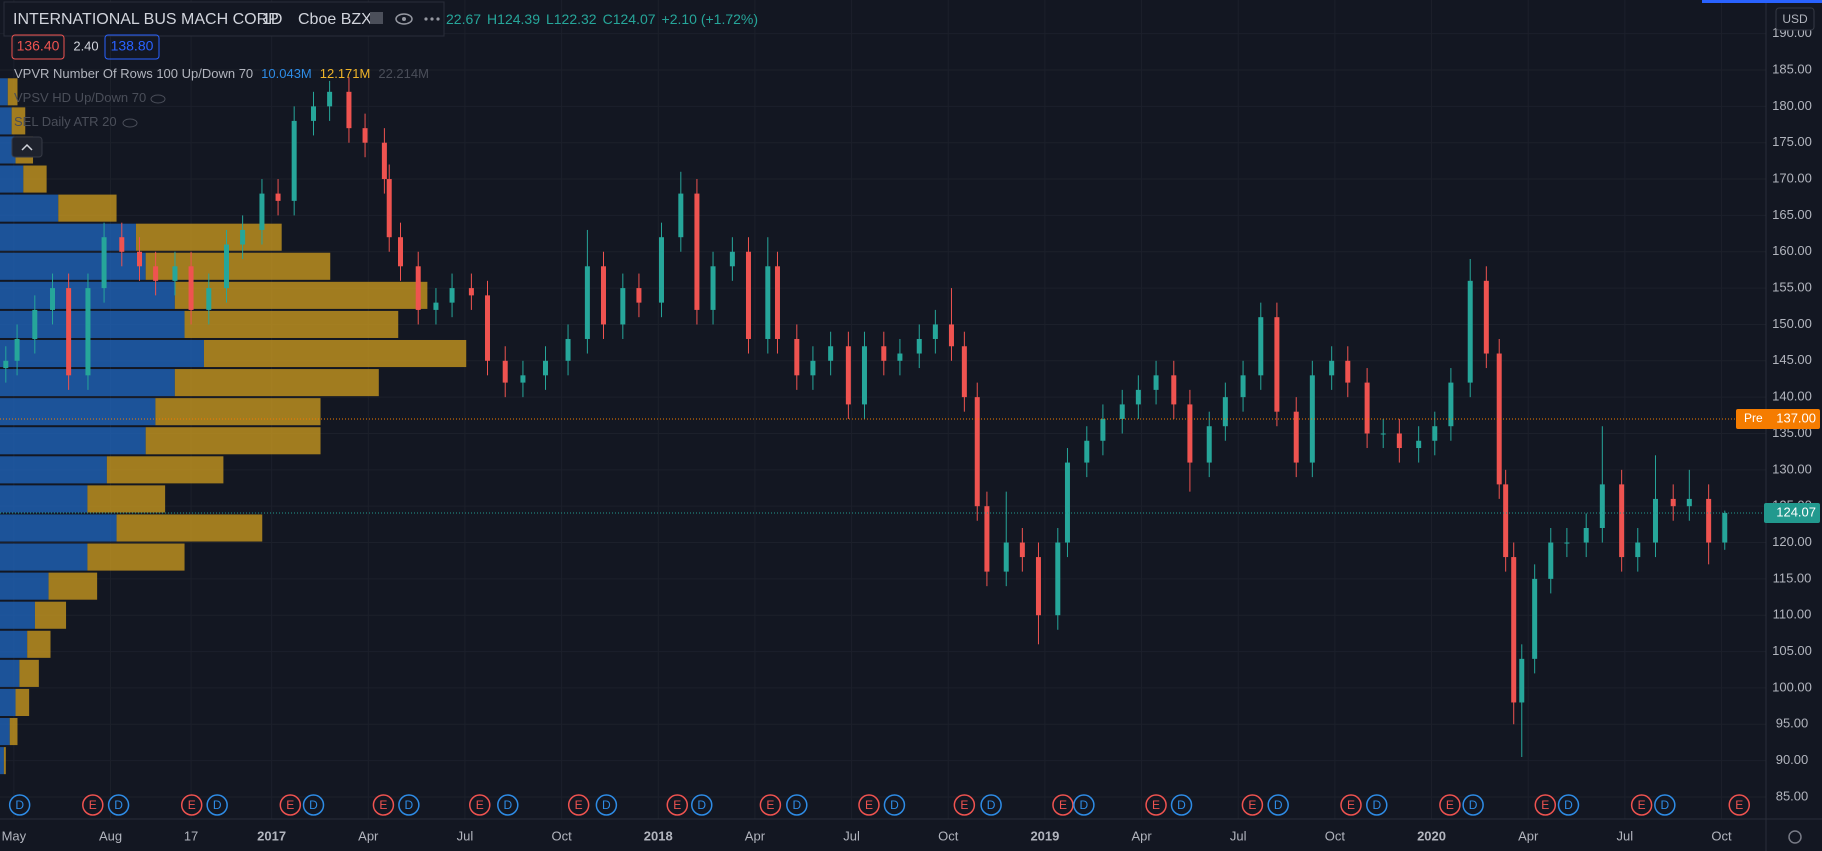 The width and height of the screenshot is (1822, 851). Describe the element at coordinates (432, 19) in the screenshot. I see `more-icon` at that location.